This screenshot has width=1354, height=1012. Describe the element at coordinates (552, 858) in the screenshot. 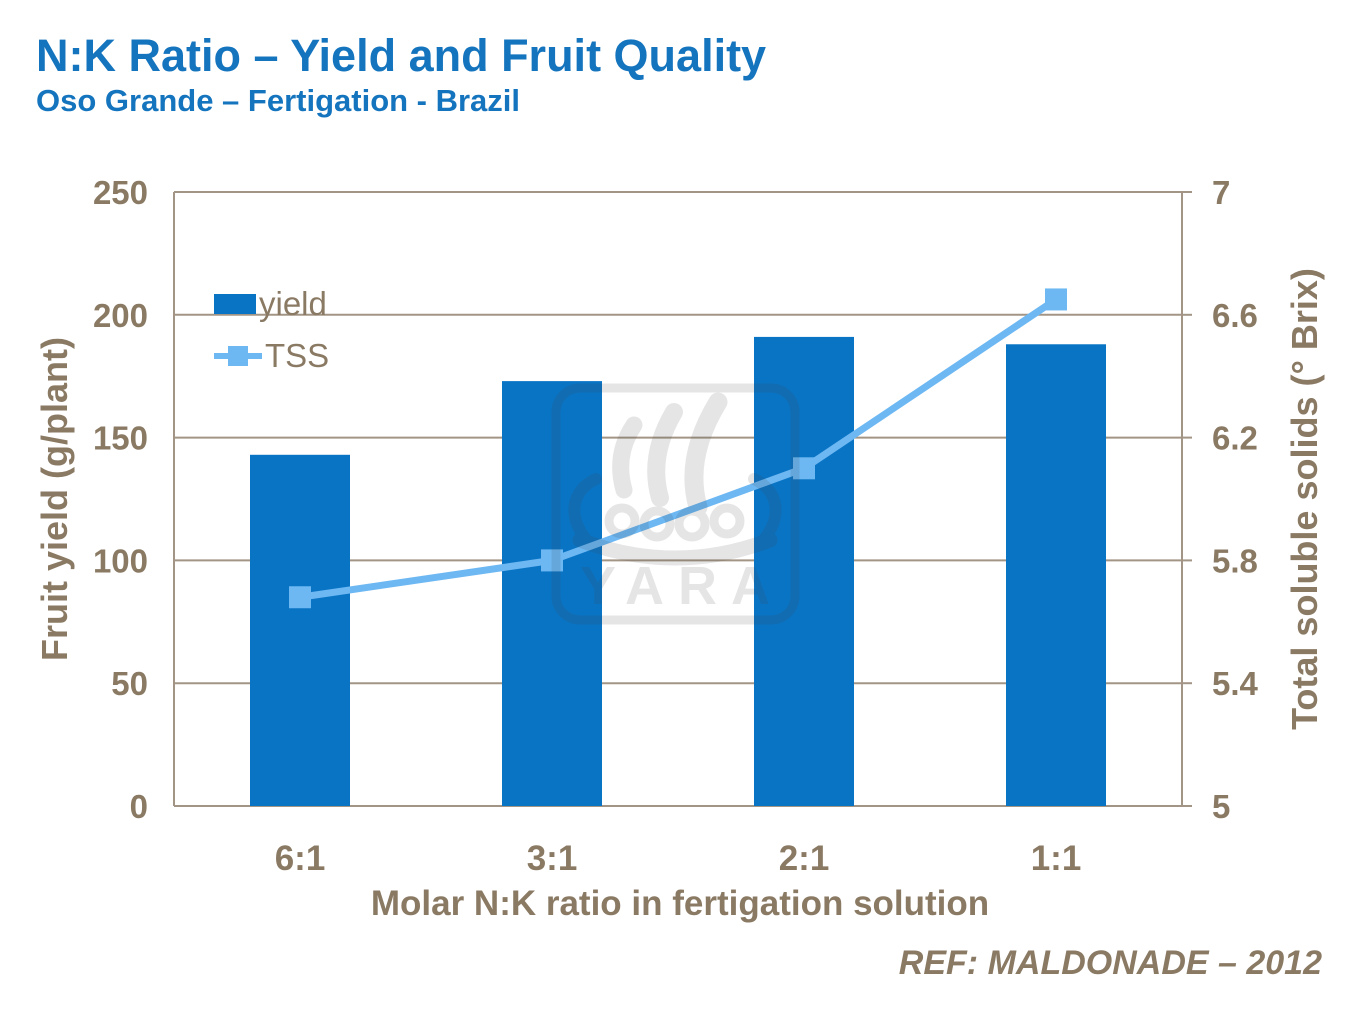

I see `category-label: 3:1` at that location.